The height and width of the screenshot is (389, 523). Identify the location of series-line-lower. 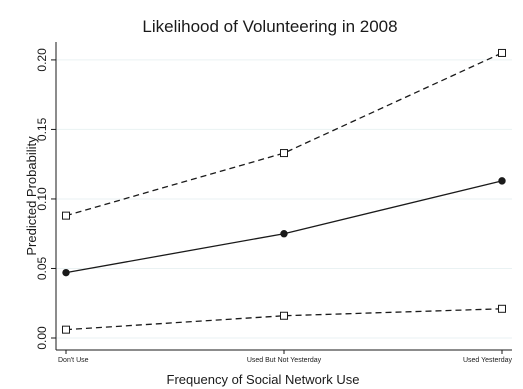
(284, 319).